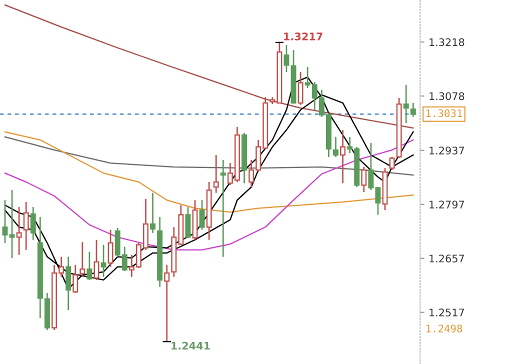  Describe the element at coordinates (303, 36) in the screenshot. I see `annotation: 1.3217` at that location.